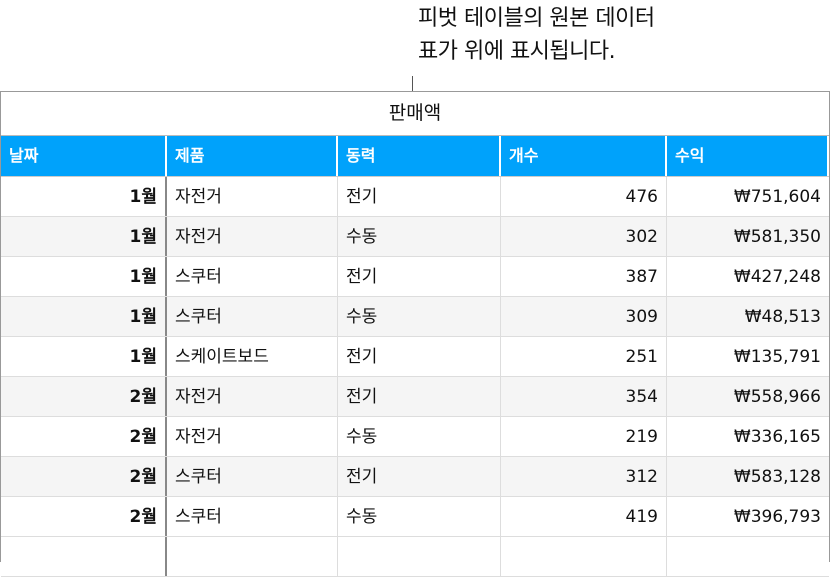  What do you see at coordinates (412, 84) in the screenshot?
I see `callout-leader-line` at bounding box center [412, 84].